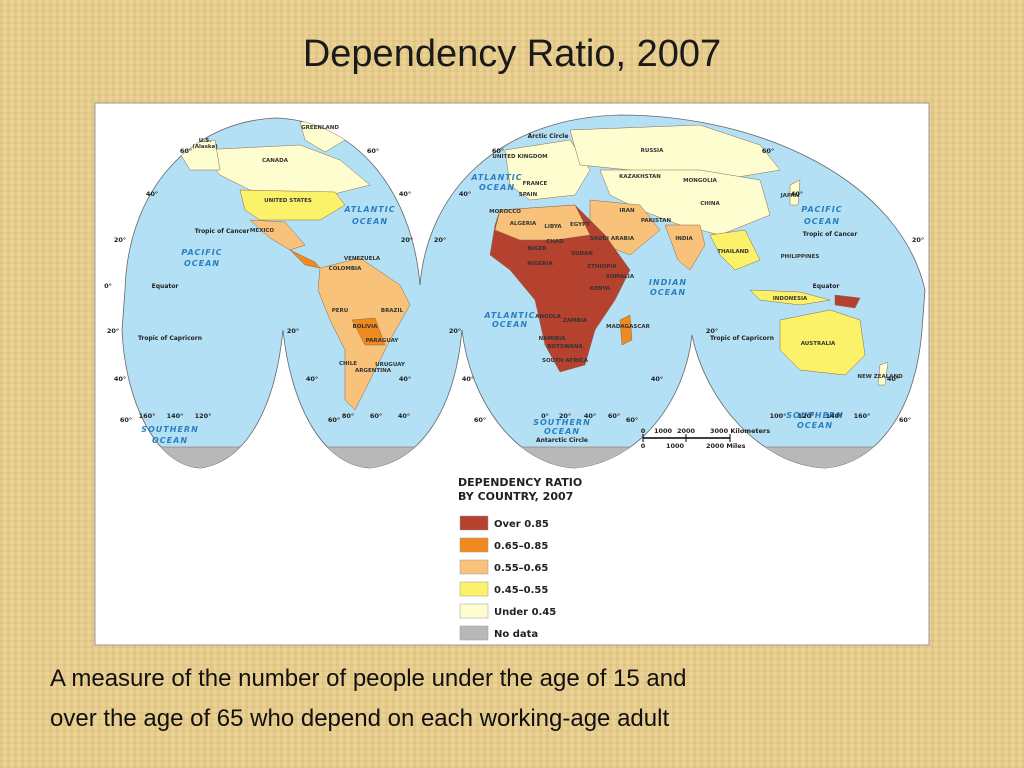  I want to click on bolivia, so click(368, 331).